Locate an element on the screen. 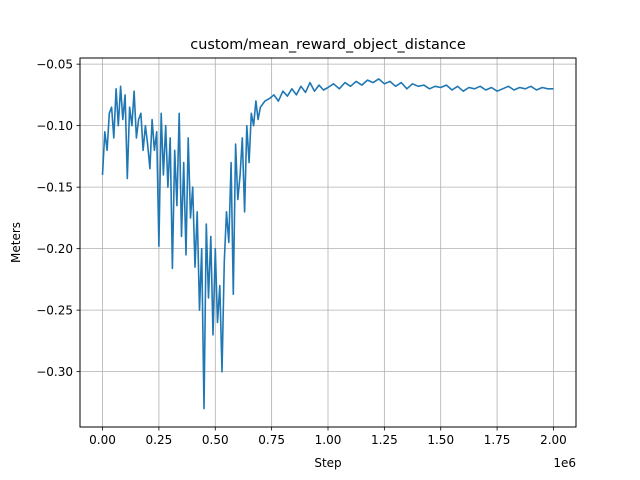 The image size is (640, 480). x-tick-label: 2.00 is located at coordinates (553, 440).